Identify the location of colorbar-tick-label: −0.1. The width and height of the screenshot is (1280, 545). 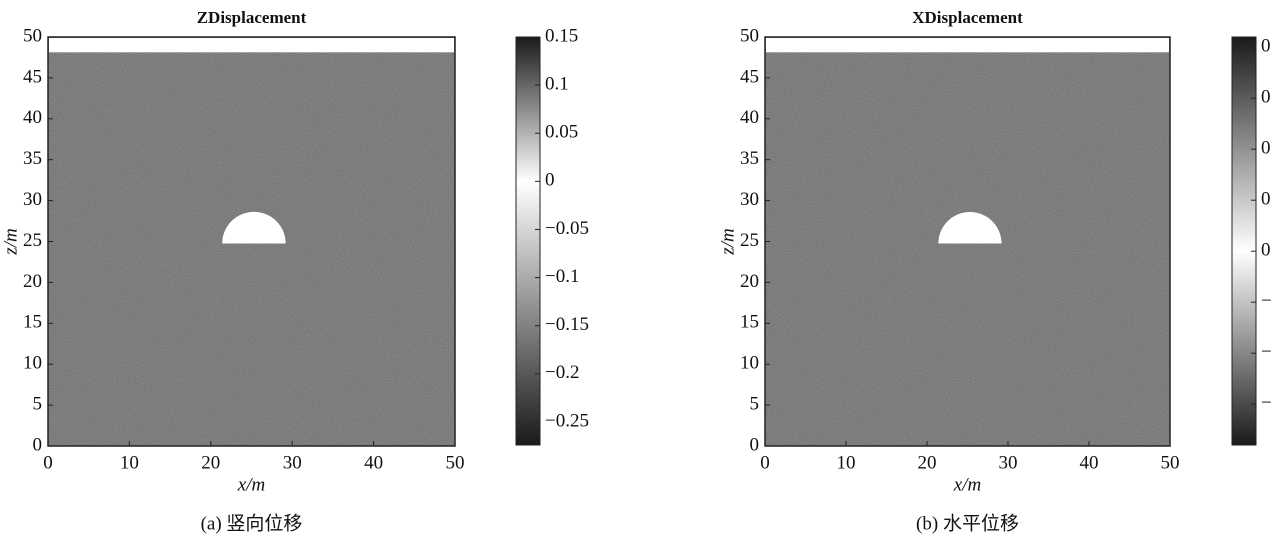
(562, 276).